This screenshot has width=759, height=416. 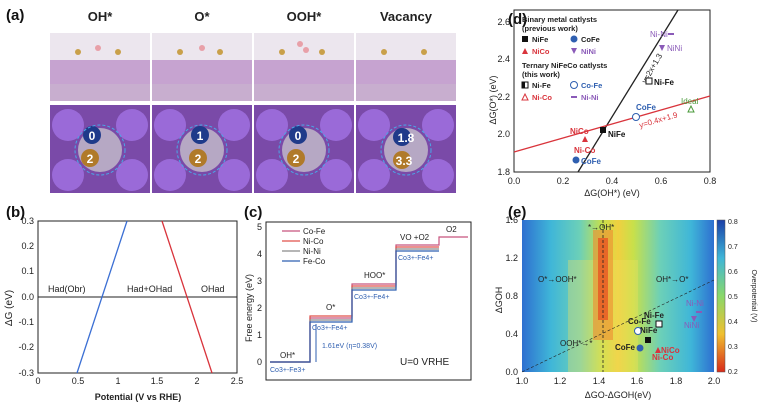 What do you see at coordinates (503, 97) in the screenshot?
I see `y-tick: 2.2` at bounding box center [503, 97].